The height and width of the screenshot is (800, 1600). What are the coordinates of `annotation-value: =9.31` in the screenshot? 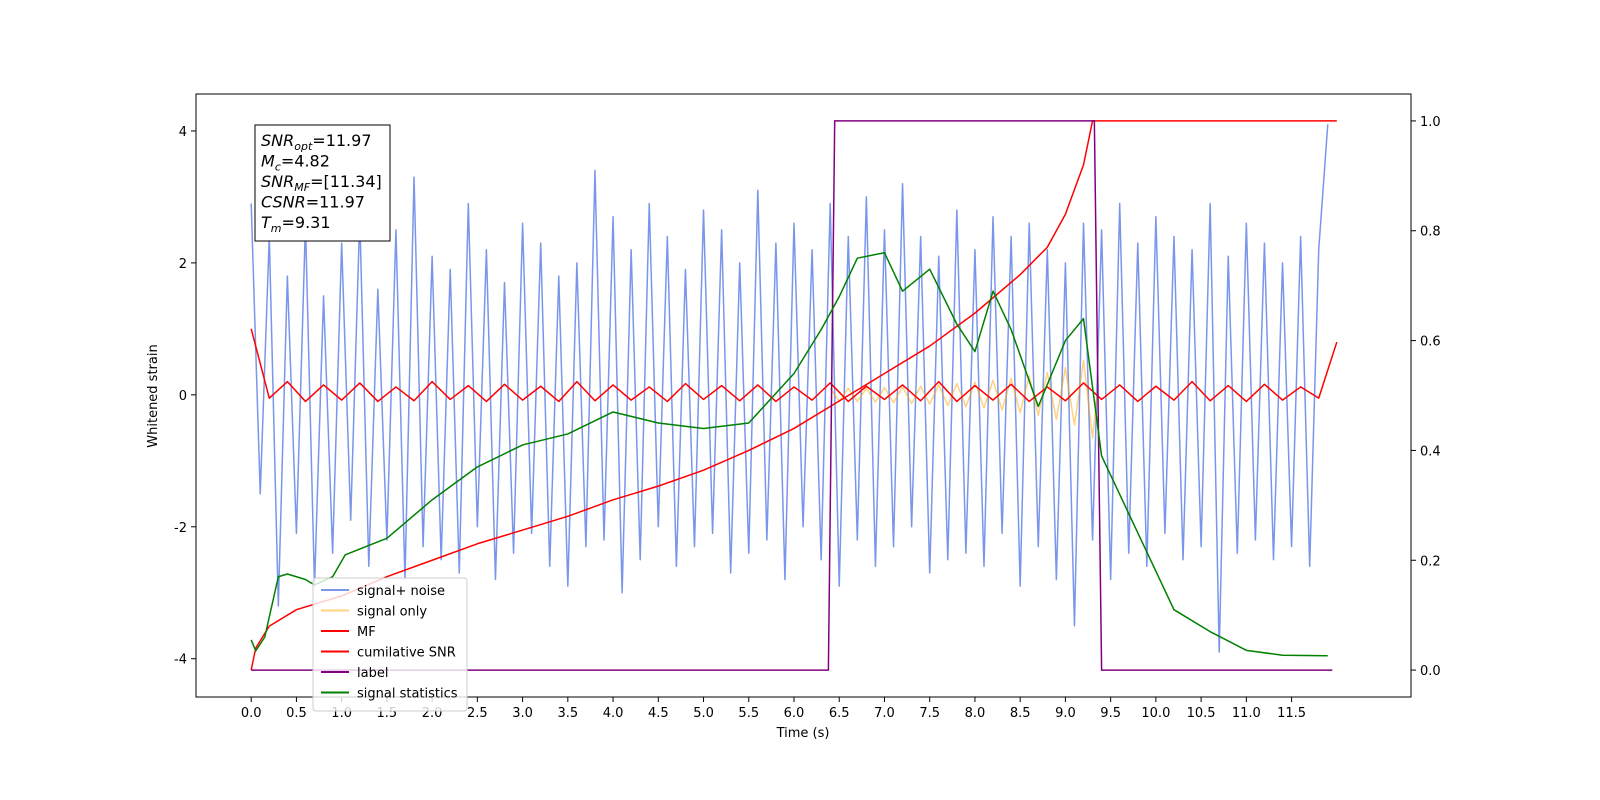 It's located at (306, 222).